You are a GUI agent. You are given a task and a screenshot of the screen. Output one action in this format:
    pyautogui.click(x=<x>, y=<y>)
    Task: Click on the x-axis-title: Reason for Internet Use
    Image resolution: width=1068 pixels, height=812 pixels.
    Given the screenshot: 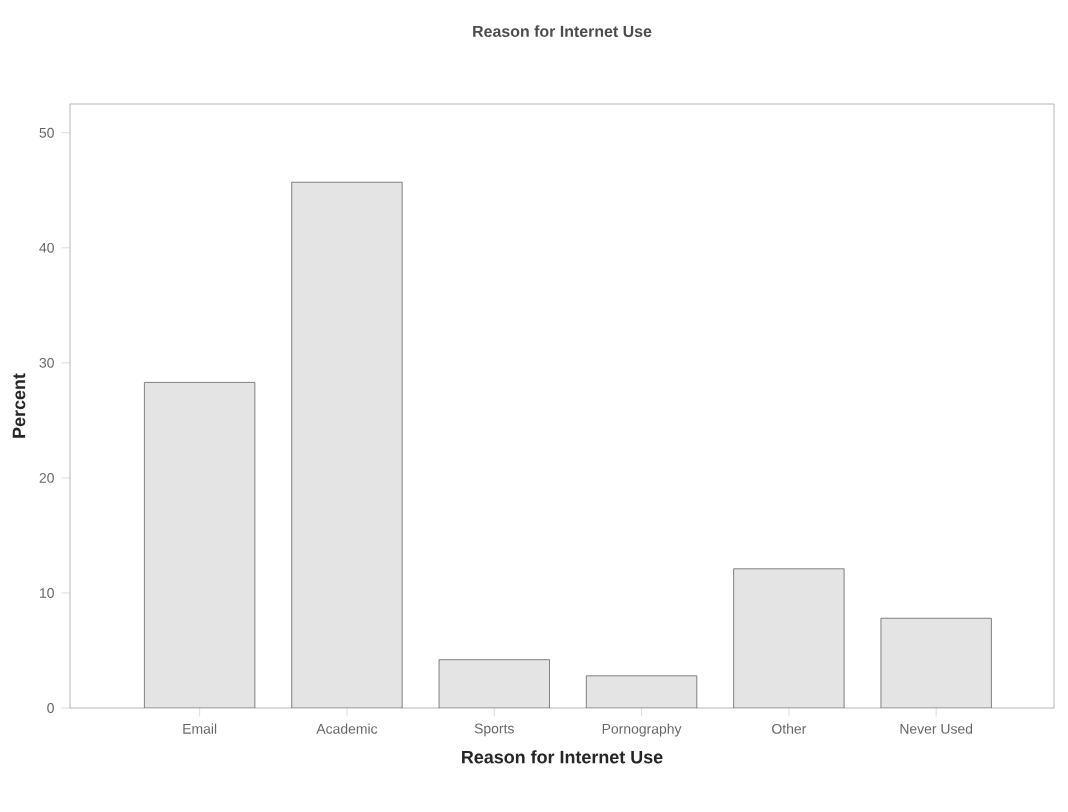 What is the action you would take?
    pyautogui.click(x=562, y=757)
    